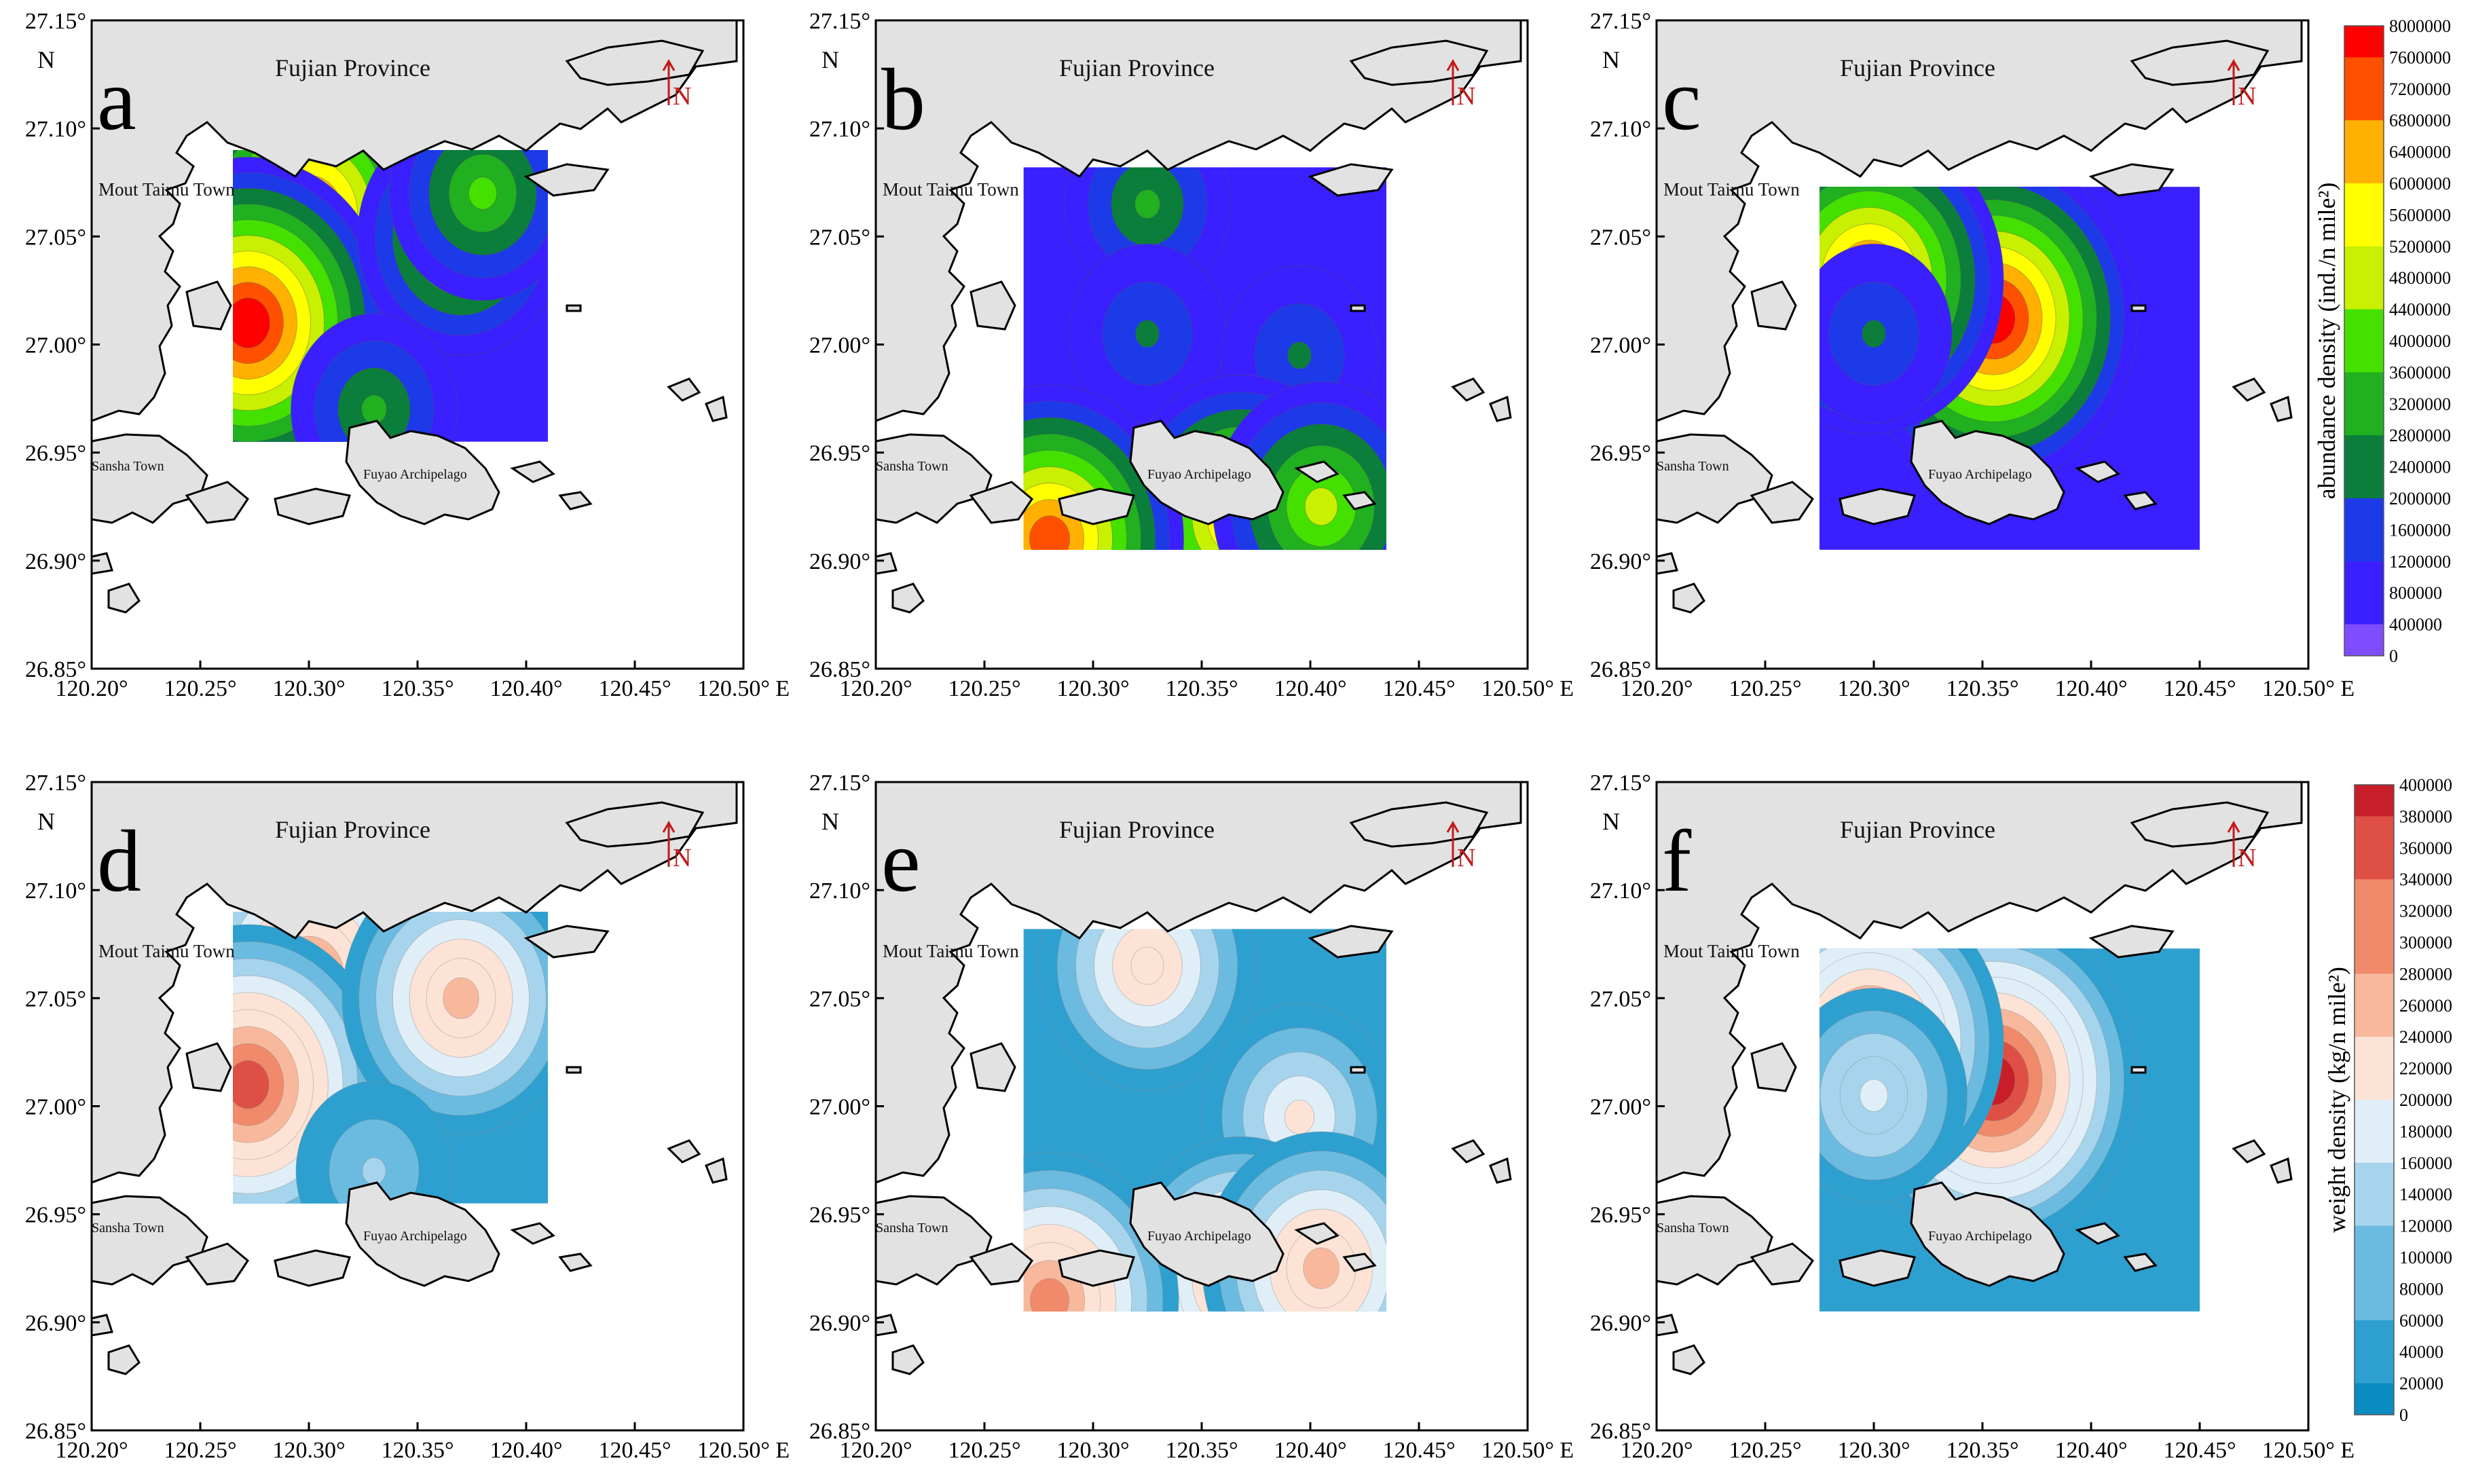  I want to click on lon-tick-label: 120.30°, so click(308, 688).